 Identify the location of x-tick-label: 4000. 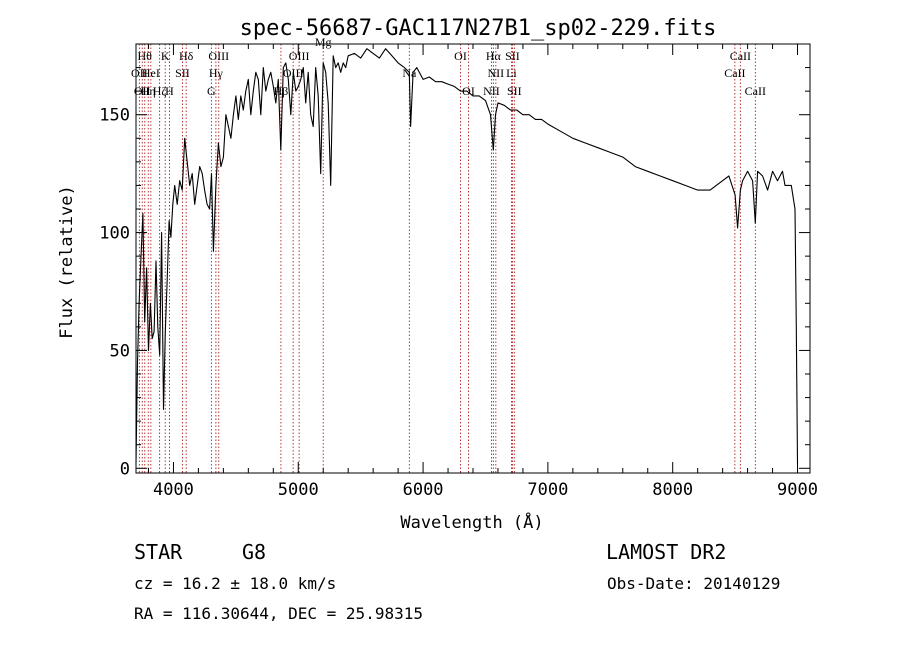
(173, 490).